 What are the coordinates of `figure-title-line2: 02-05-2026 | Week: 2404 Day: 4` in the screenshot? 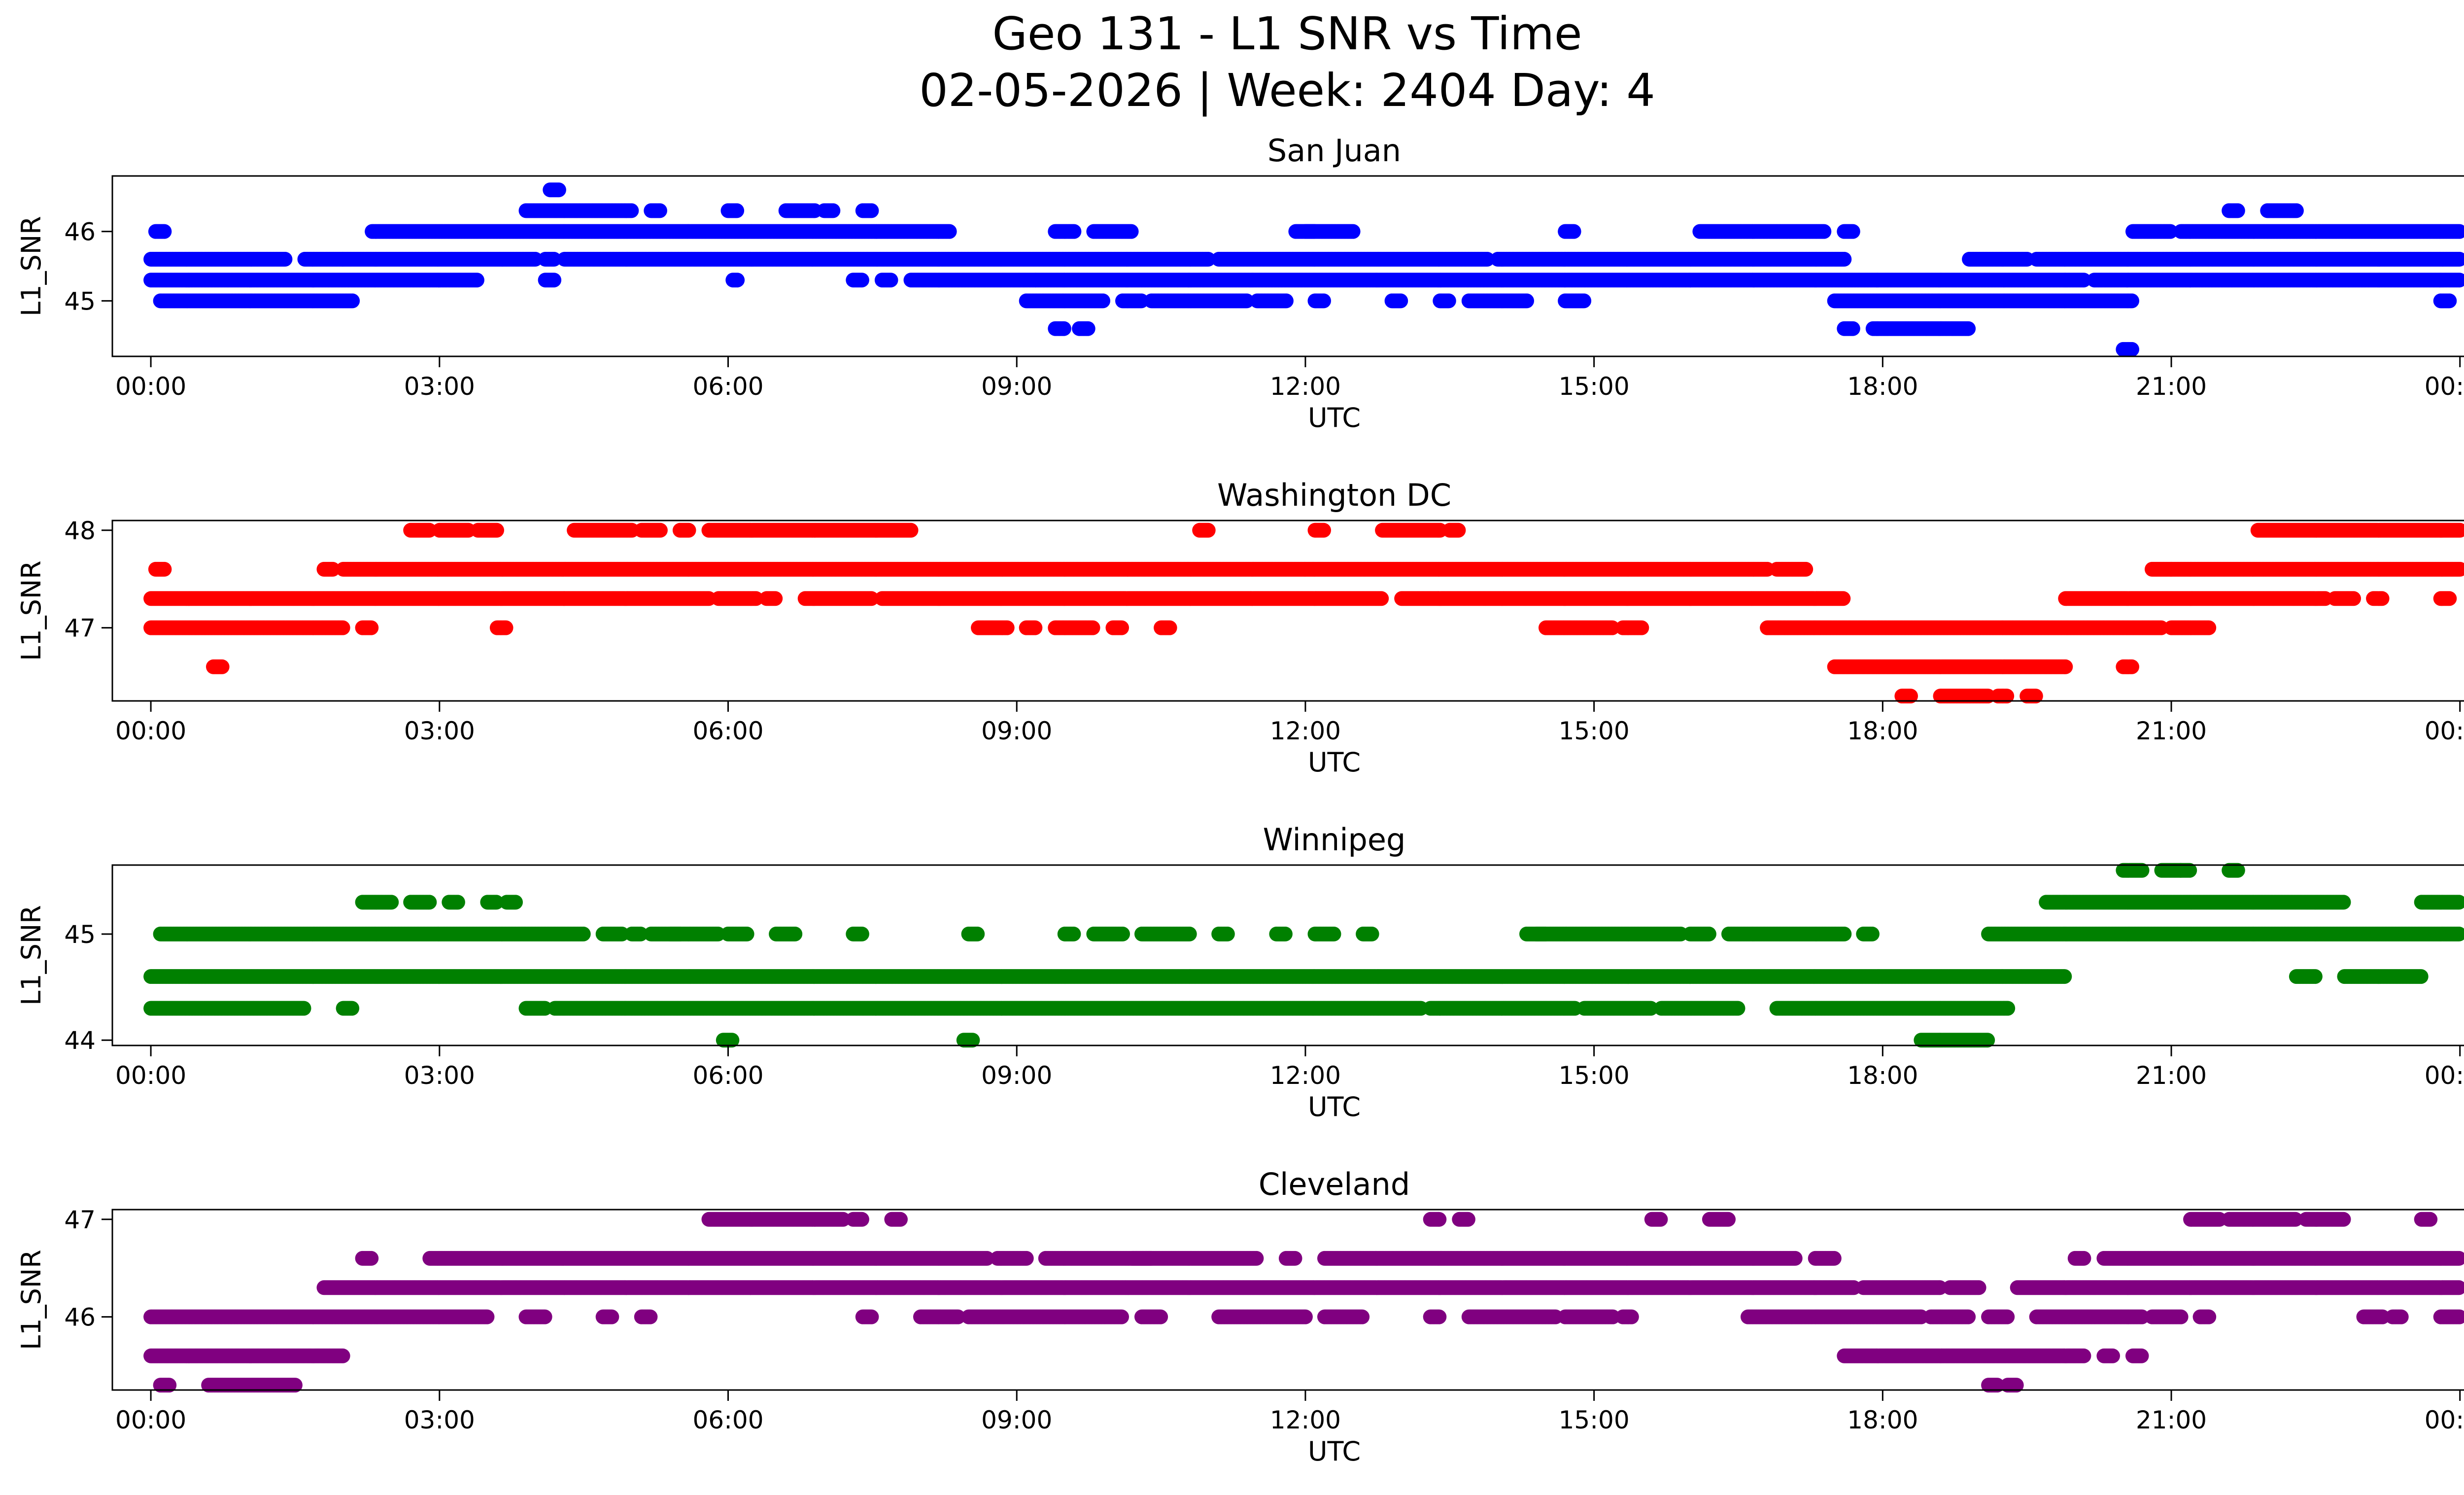 It's located at (1287, 90).